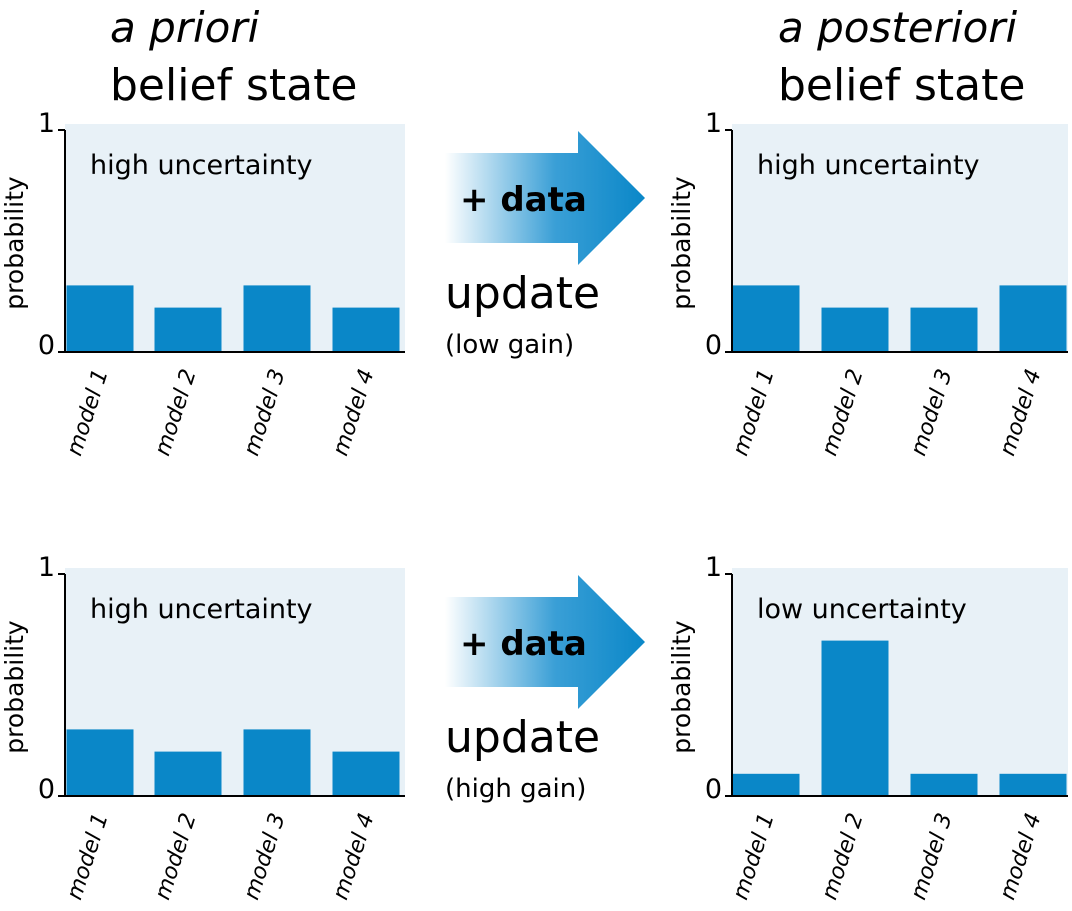  What do you see at coordinates (523, 200) in the screenshot?
I see `arrow-data-label-top: + data` at bounding box center [523, 200].